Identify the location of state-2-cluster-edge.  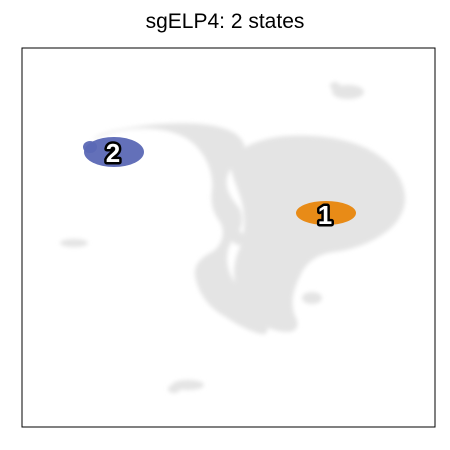
(90, 147).